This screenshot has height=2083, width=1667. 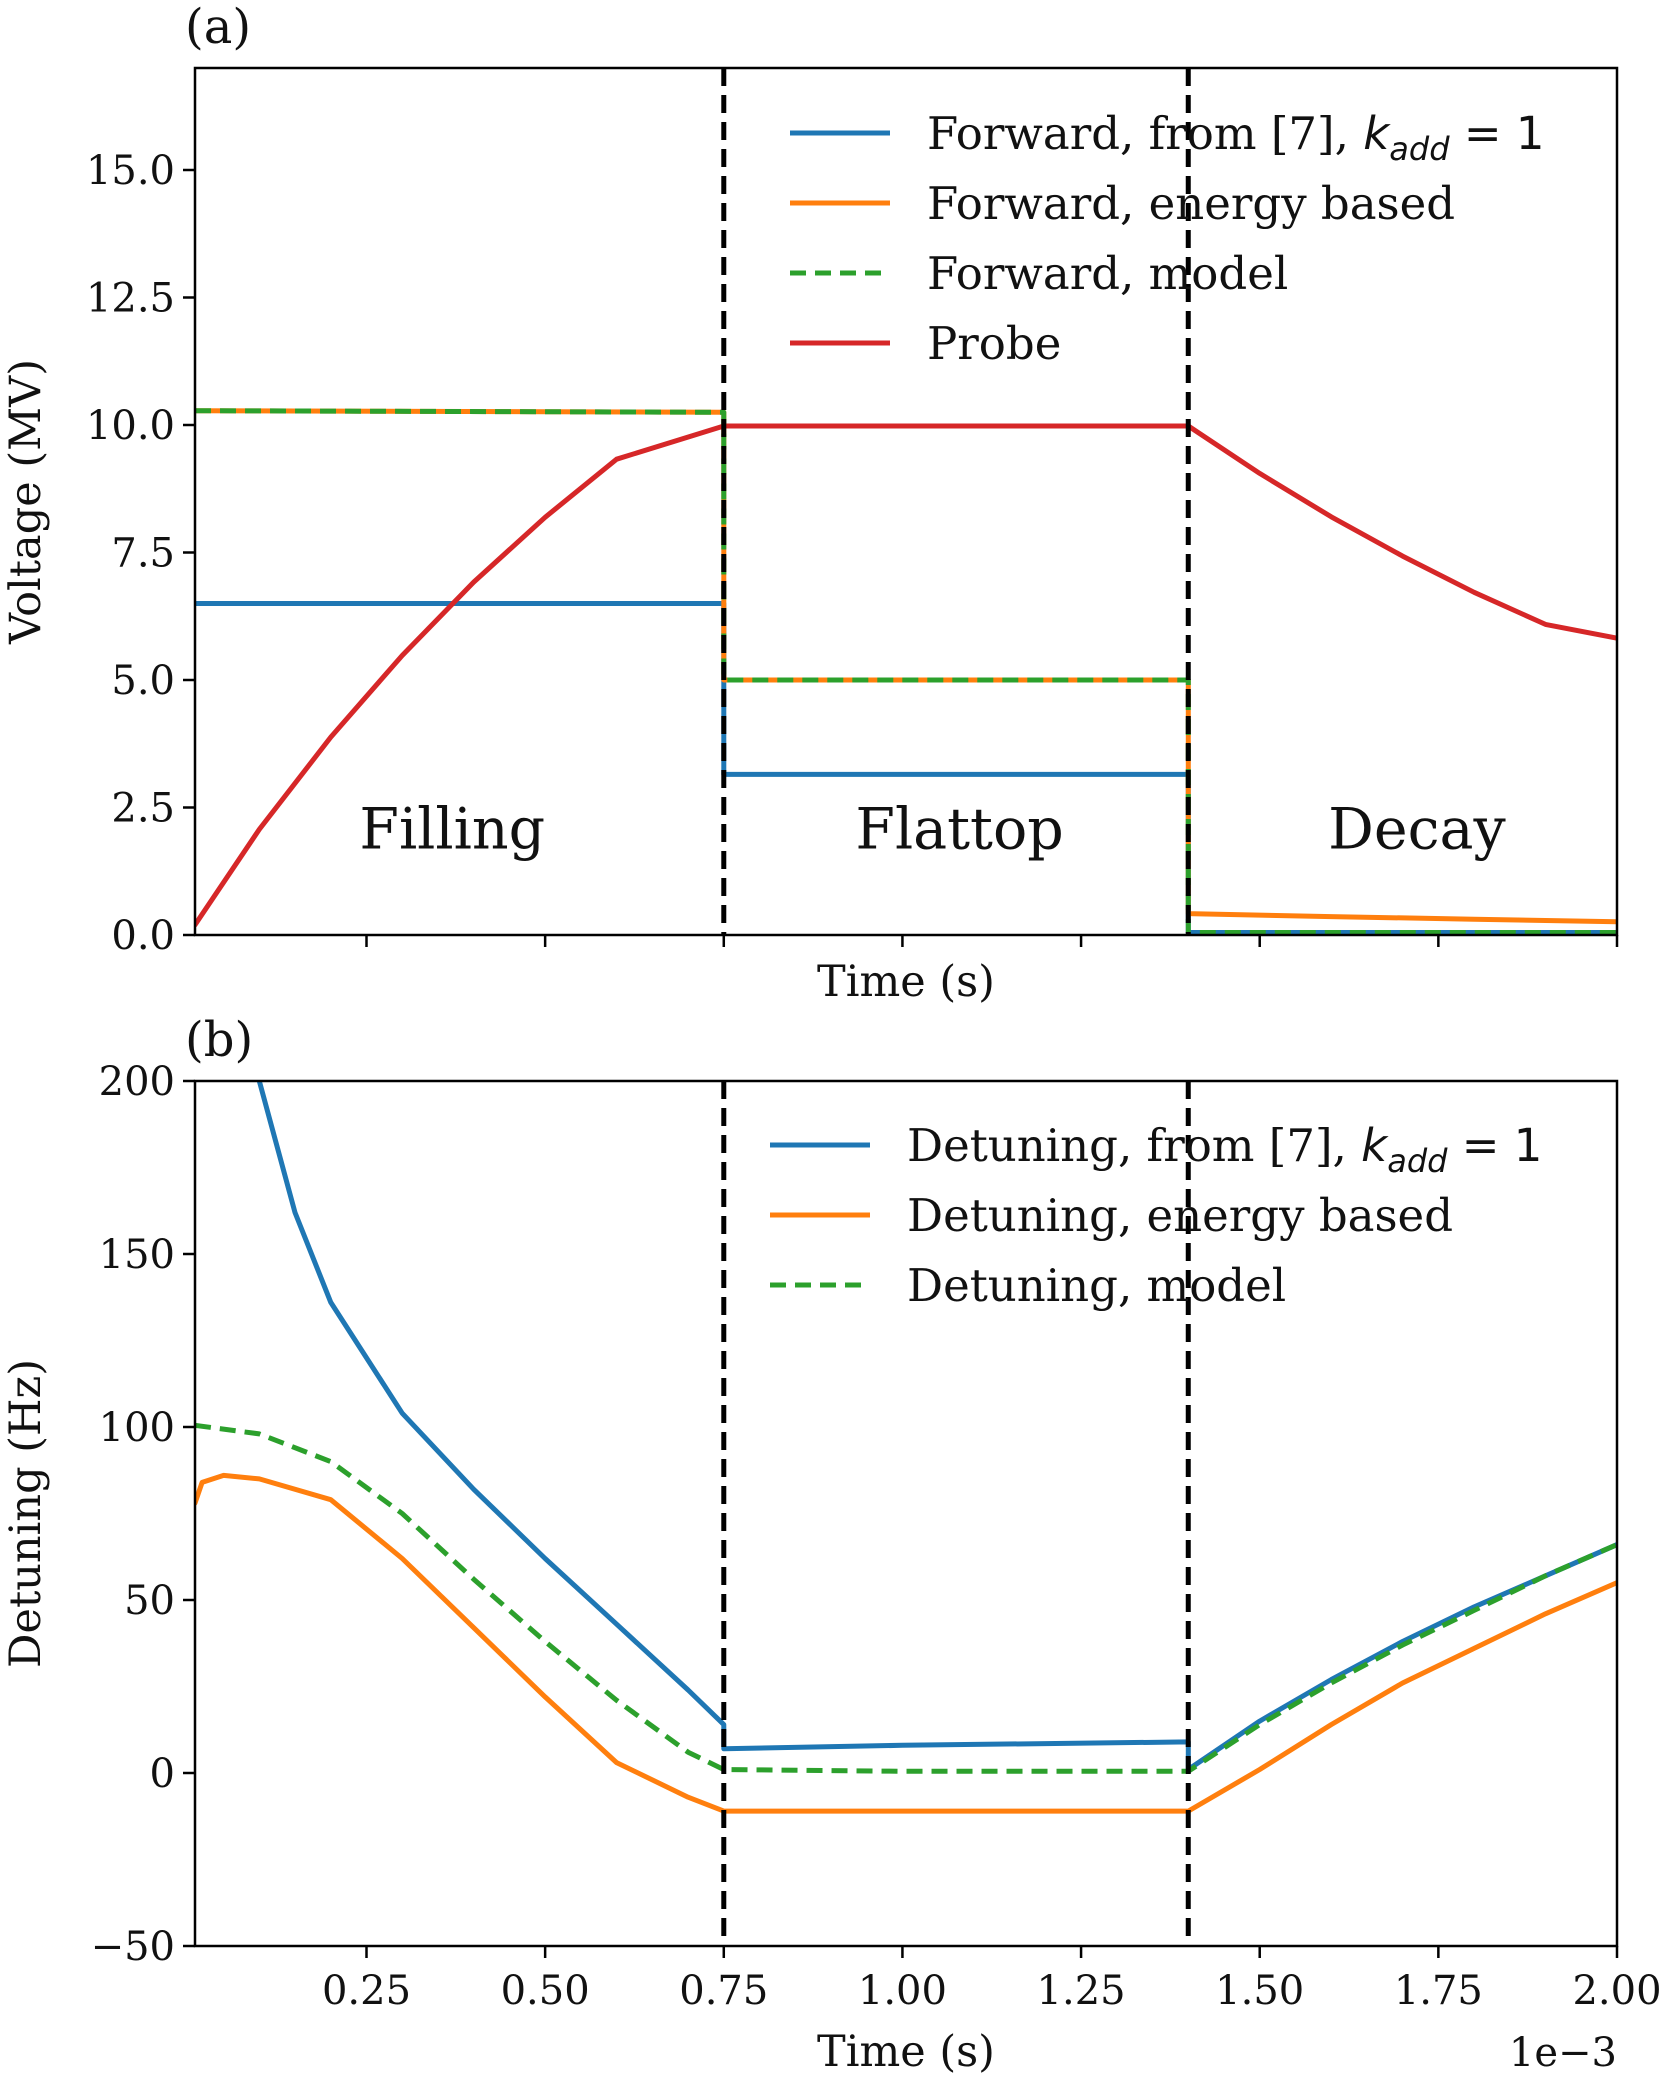 What do you see at coordinates (1616, 1991) in the screenshot?
I see `x-tick-label: 2.00` at bounding box center [1616, 1991].